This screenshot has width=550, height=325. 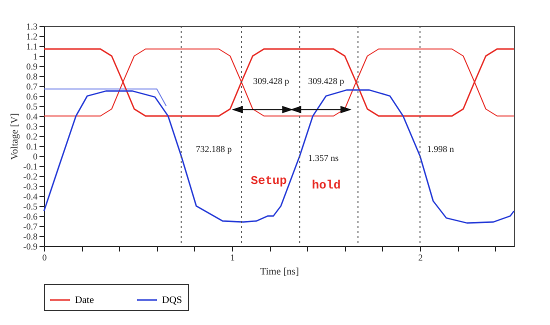 I want to click on y-tick-label: -0.3, so click(x=30, y=187).